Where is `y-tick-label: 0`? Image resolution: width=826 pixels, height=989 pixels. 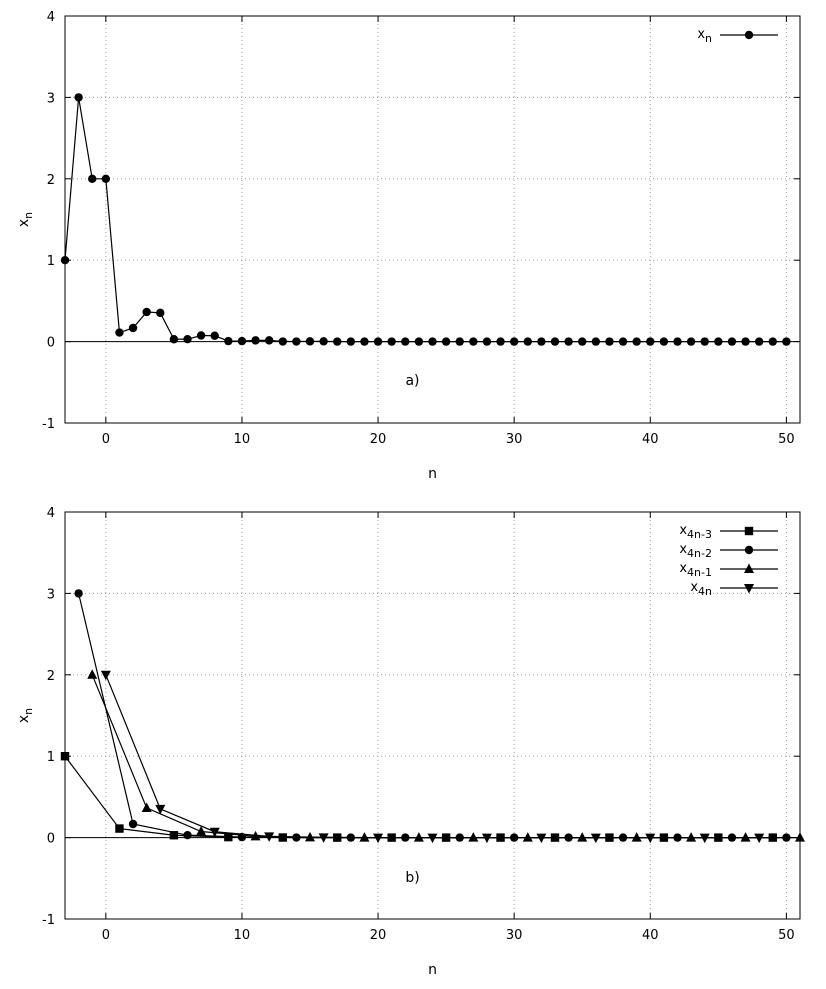
y-tick-label: 0 is located at coordinates (51, 839).